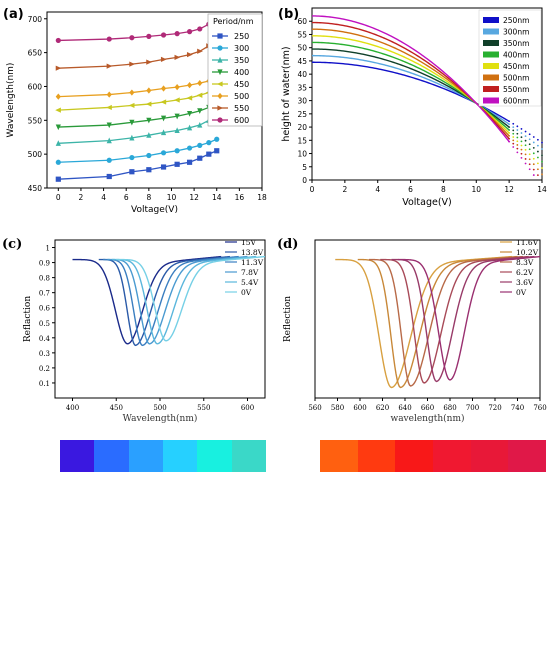  What do you see at coordinates (35, 188) in the screenshot?
I see `y-tick-label: 450` at bounding box center [35, 188].